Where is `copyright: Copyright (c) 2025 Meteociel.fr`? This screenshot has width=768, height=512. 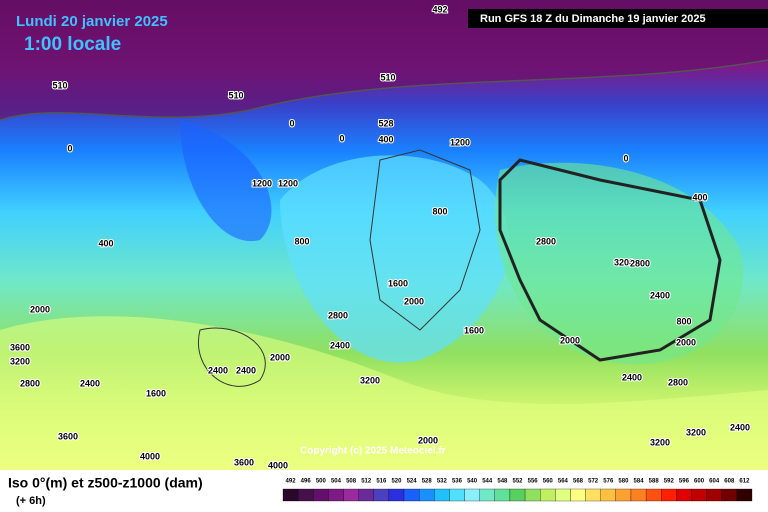
copyright: Copyright (c) 2025 Meteociel.fr is located at coordinates (373, 451).